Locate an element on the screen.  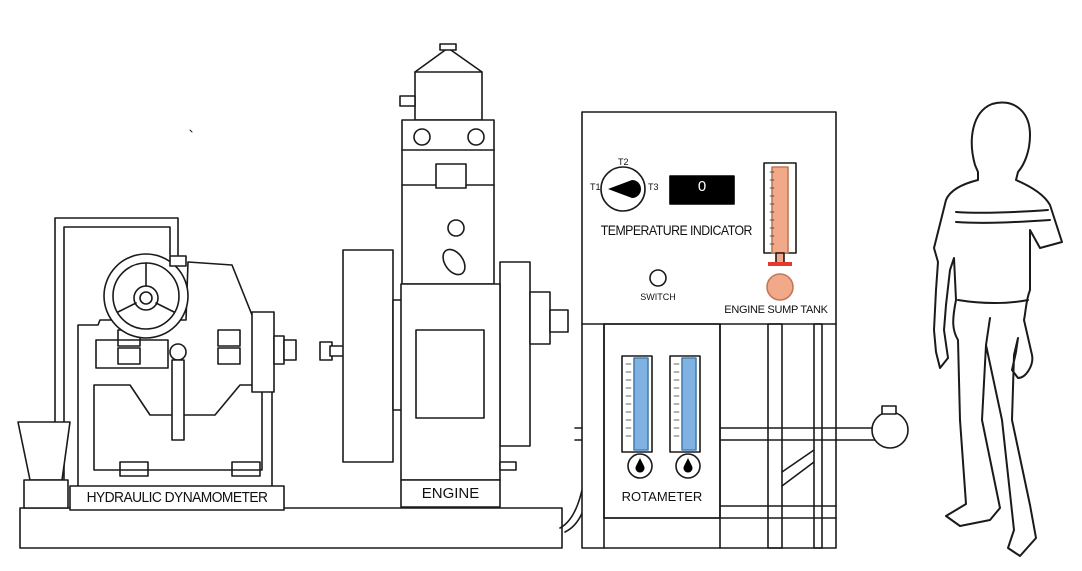
temperature-indicator-label: TEMPERATURE INDICATOR is located at coordinates (676, 230).